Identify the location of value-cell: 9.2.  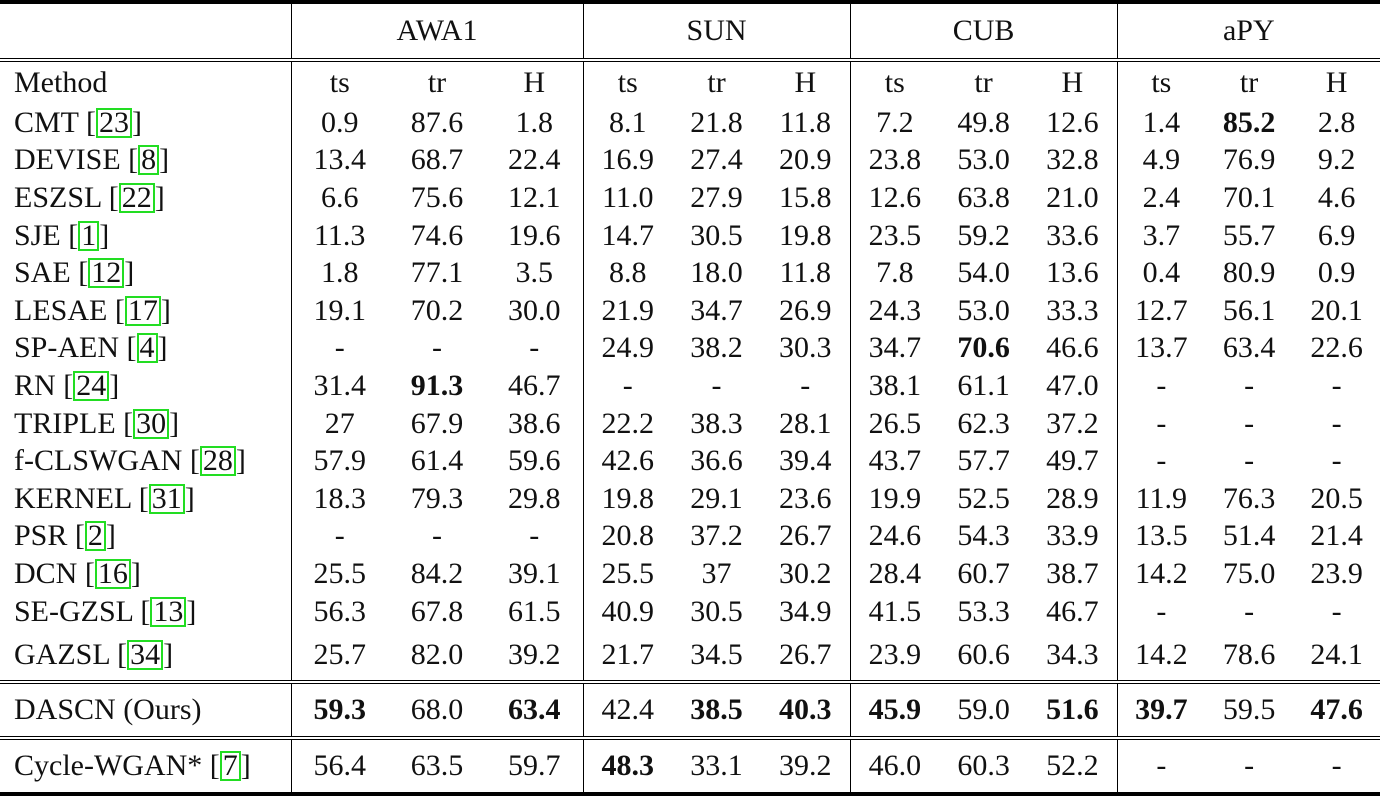
(1336, 160).